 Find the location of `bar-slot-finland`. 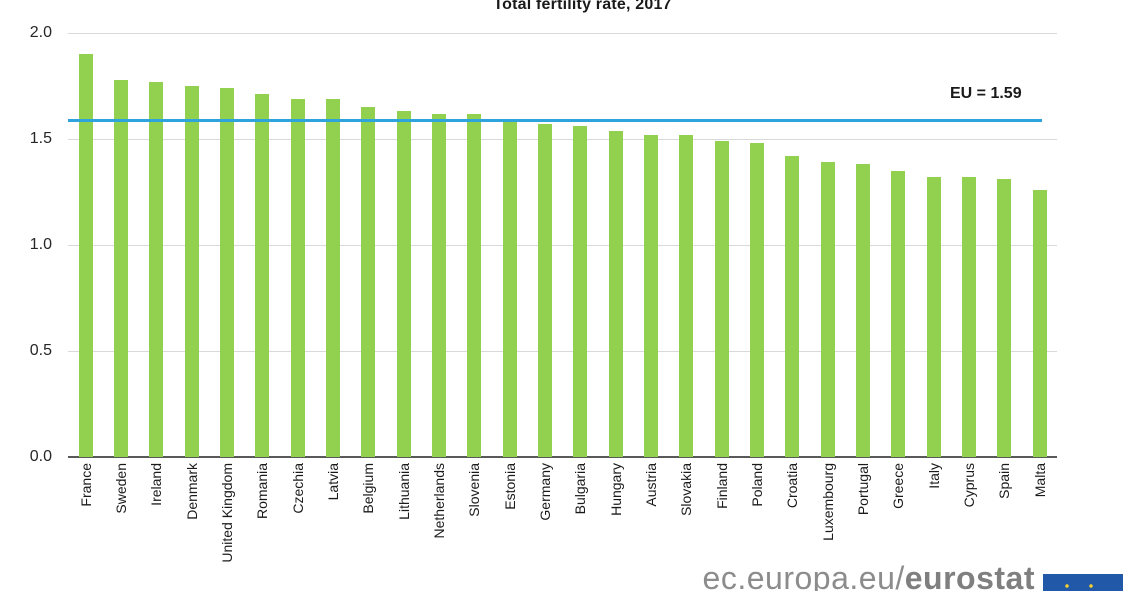

bar-slot-finland is located at coordinates (721, 245).